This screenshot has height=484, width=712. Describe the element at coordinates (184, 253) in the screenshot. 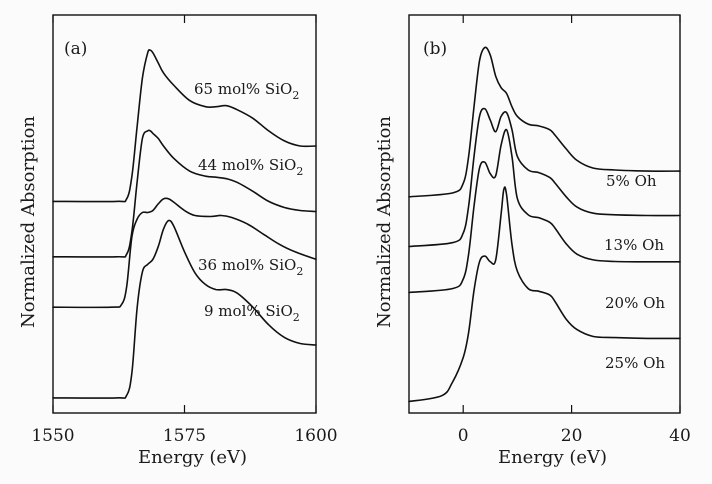

I see `panel-a-series-3-line` at that location.